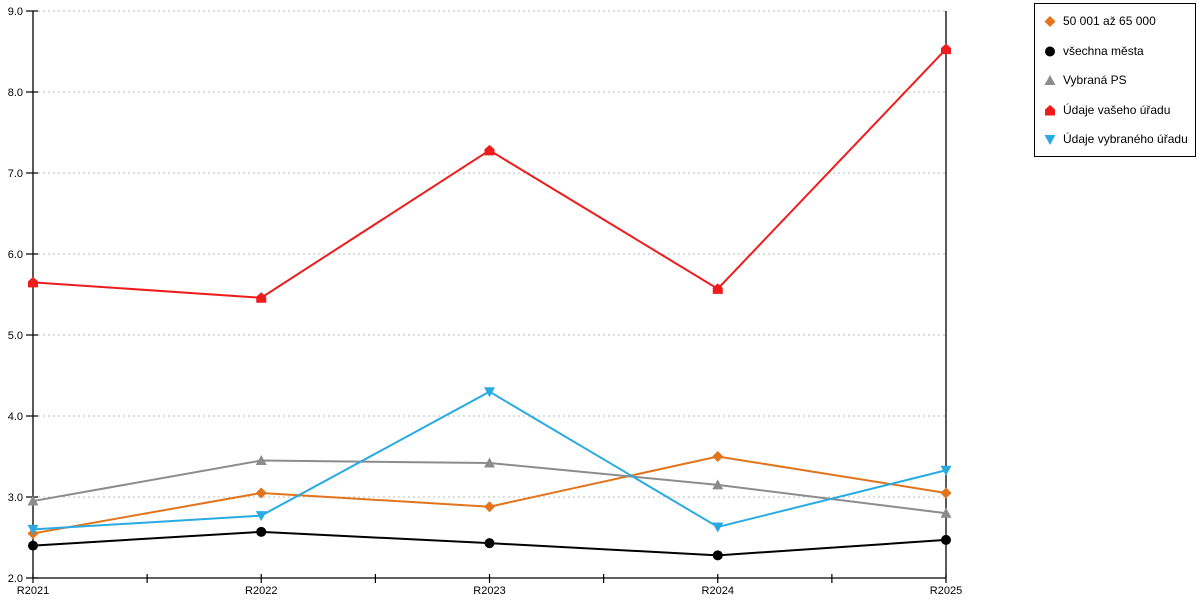 The width and height of the screenshot is (1200, 600). I want to click on series-diamond, so click(489, 495).